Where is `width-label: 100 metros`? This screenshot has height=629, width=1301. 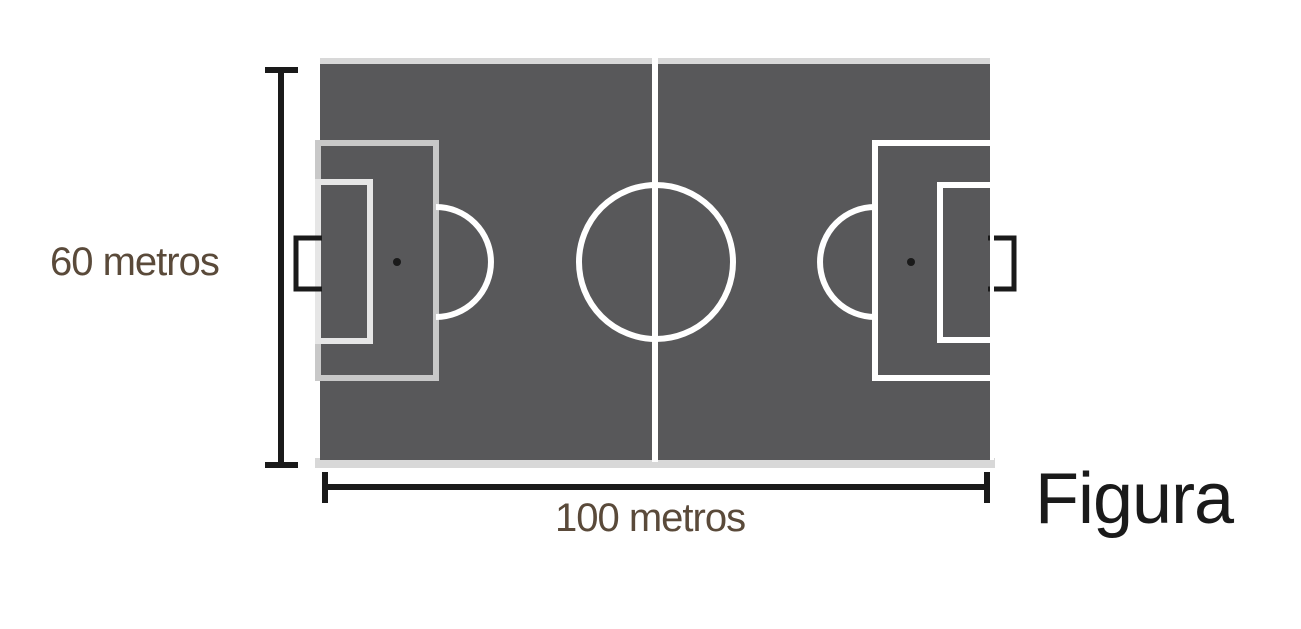 width-label: 100 metros is located at coordinates (650, 518).